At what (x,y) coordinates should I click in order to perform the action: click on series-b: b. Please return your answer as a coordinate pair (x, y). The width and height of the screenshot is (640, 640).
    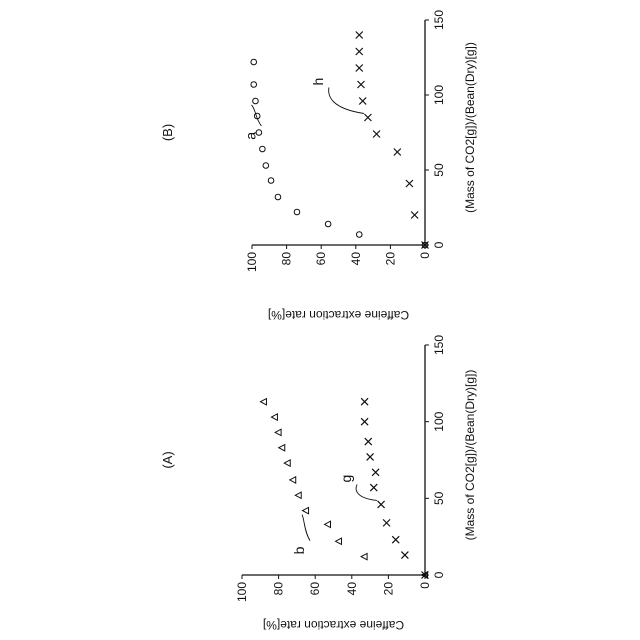
    Looking at the image, I should click on (343, 488).